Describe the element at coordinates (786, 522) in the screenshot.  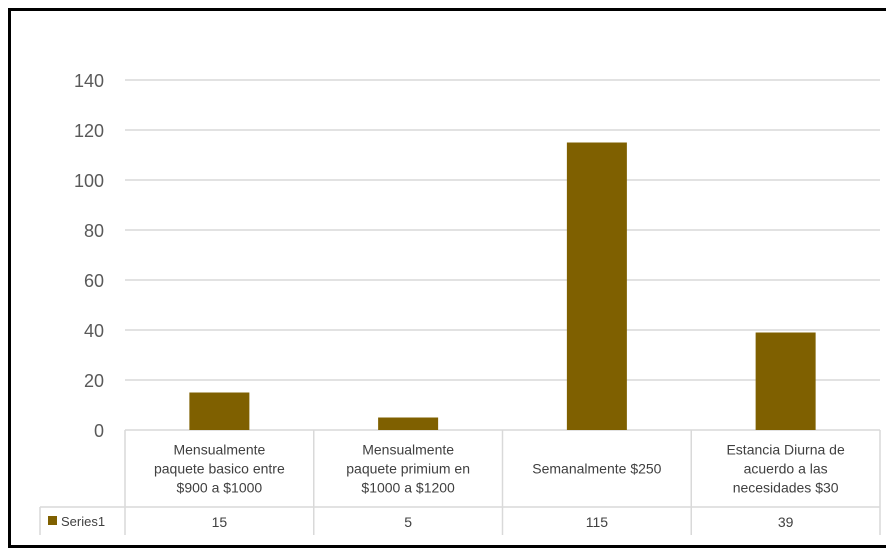
I see `data-value-label: 39` at that location.